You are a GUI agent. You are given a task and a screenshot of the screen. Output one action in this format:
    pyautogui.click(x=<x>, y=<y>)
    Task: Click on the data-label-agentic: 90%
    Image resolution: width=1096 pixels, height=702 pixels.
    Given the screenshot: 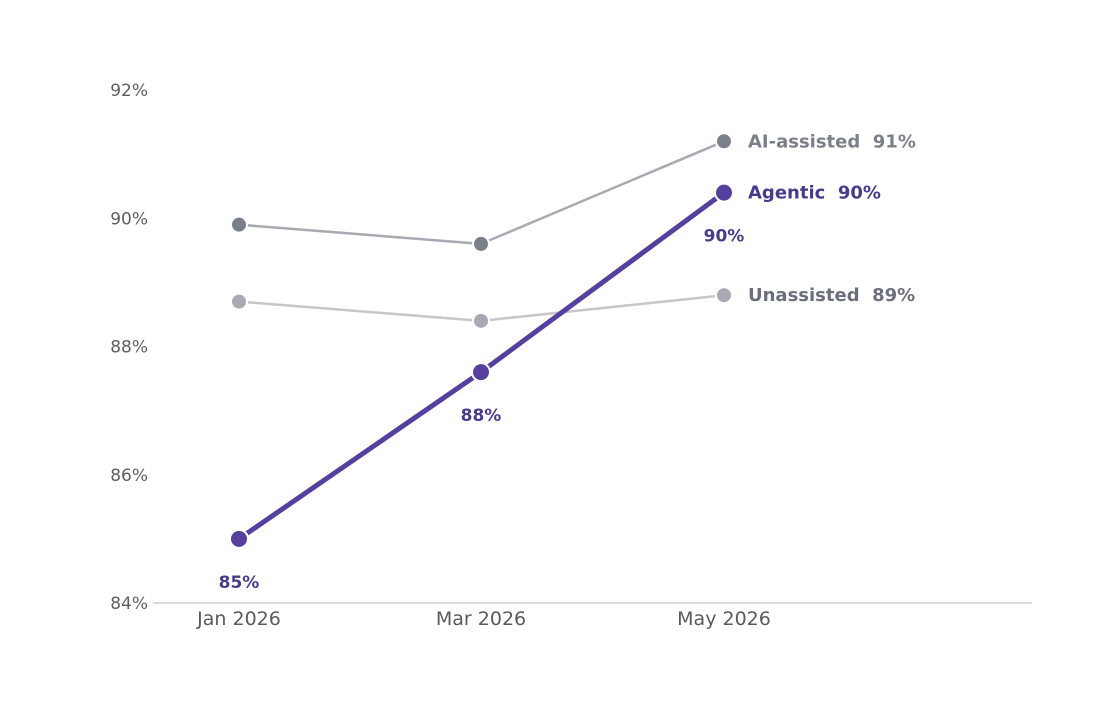 What is the action you would take?
    pyautogui.click(x=724, y=237)
    